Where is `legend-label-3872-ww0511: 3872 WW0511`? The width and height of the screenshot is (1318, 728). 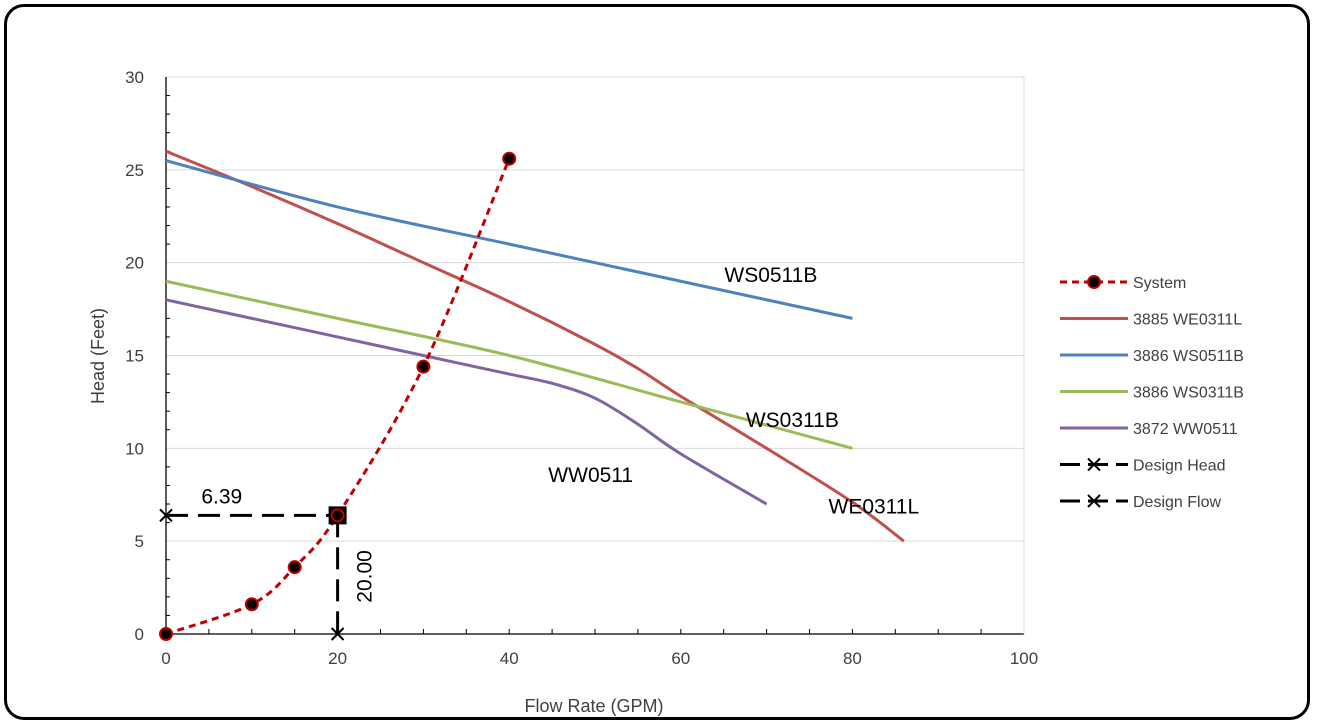 legend-label-3872-ww0511: 3872 WW0511 is located at coordinates (1185, 429).